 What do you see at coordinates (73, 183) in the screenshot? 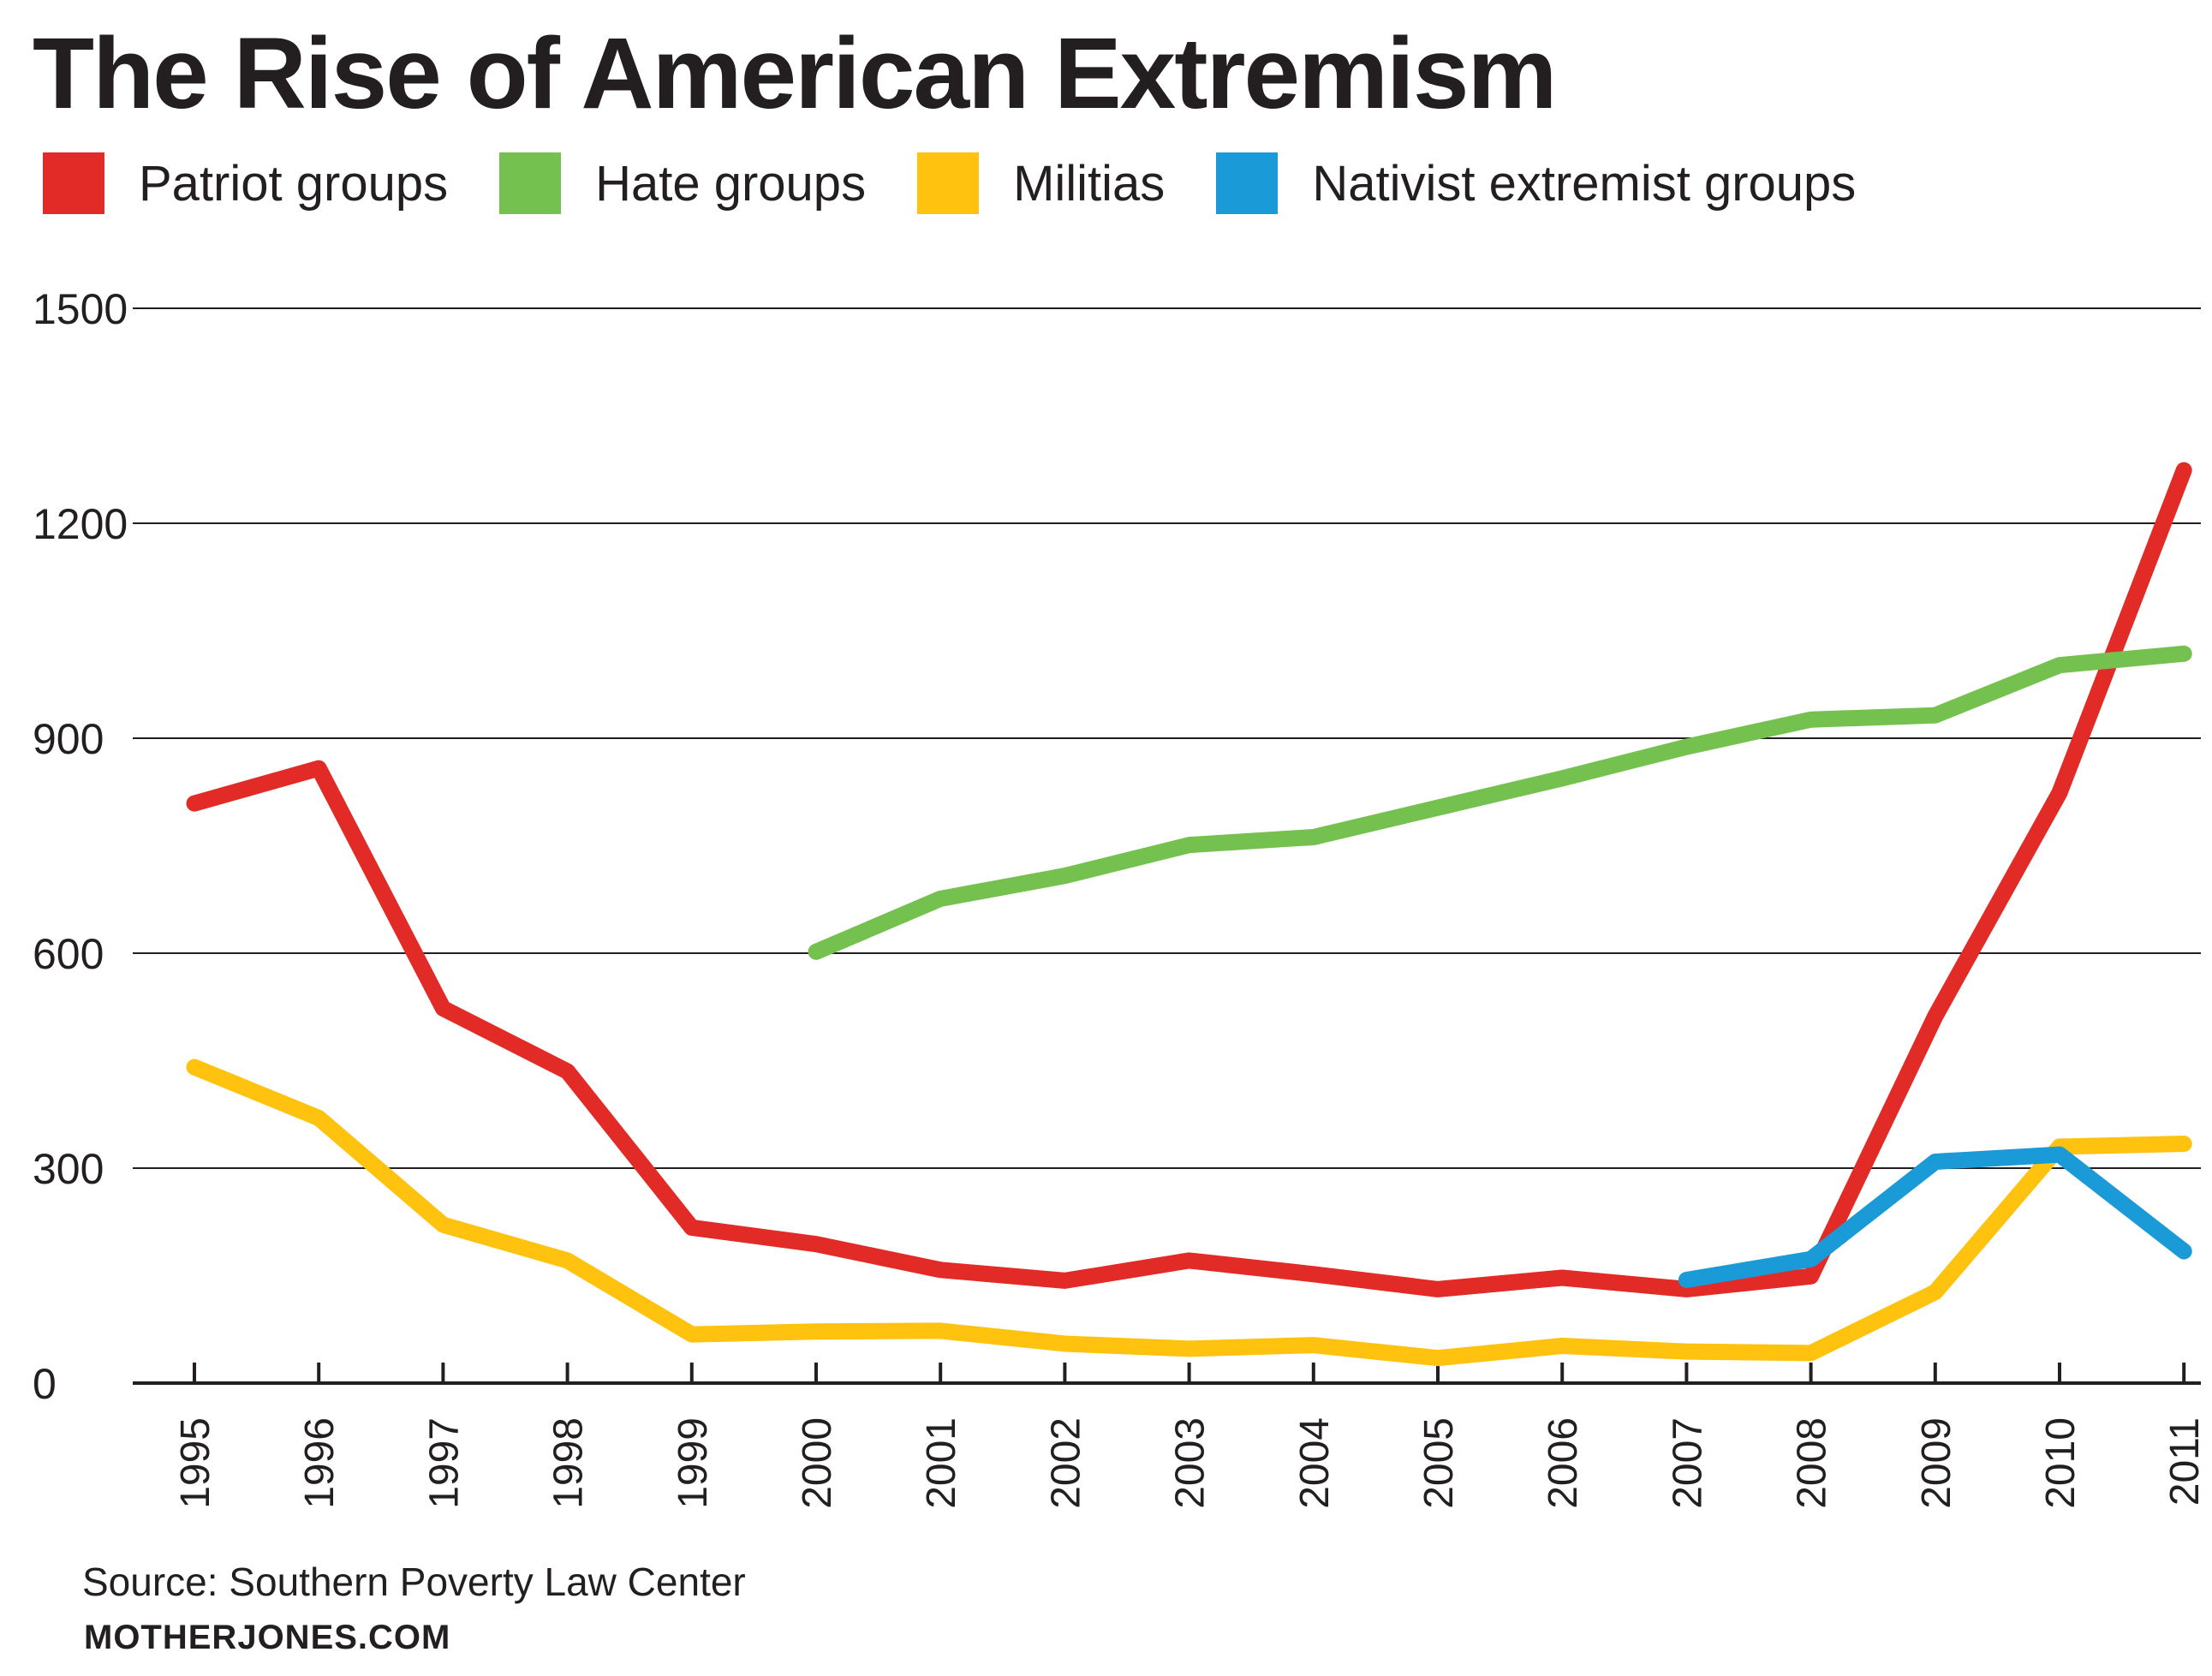
I see `legend-swatch-patriot` at bounding box center [73, 183].